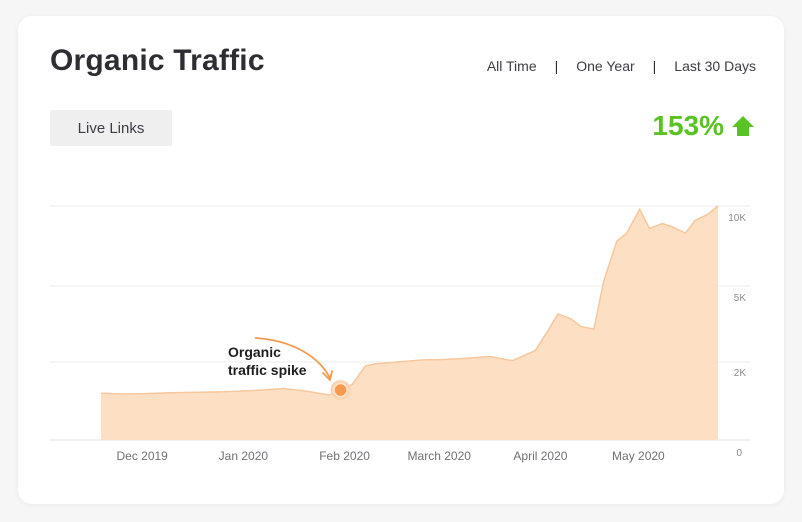 The image size is (802, 522). I want to click on x-tick-label: Feb 2020, so click(344, 456).